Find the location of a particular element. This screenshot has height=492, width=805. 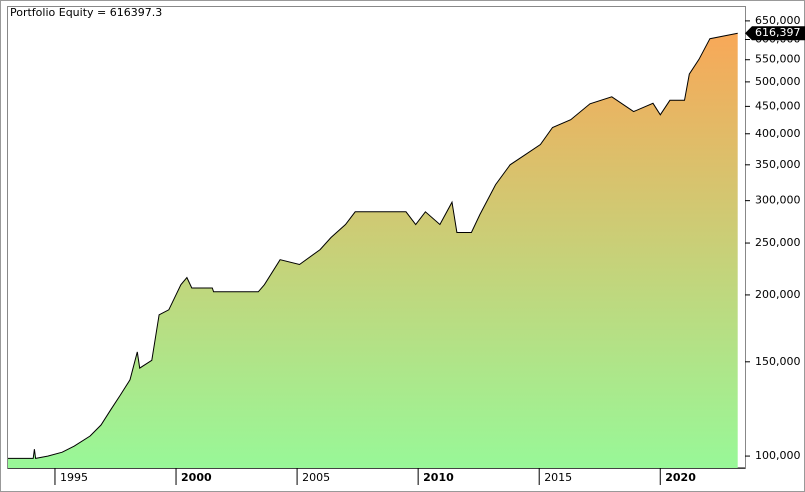

y-tick-label: 500,000 is located at coordinates (778, 81).